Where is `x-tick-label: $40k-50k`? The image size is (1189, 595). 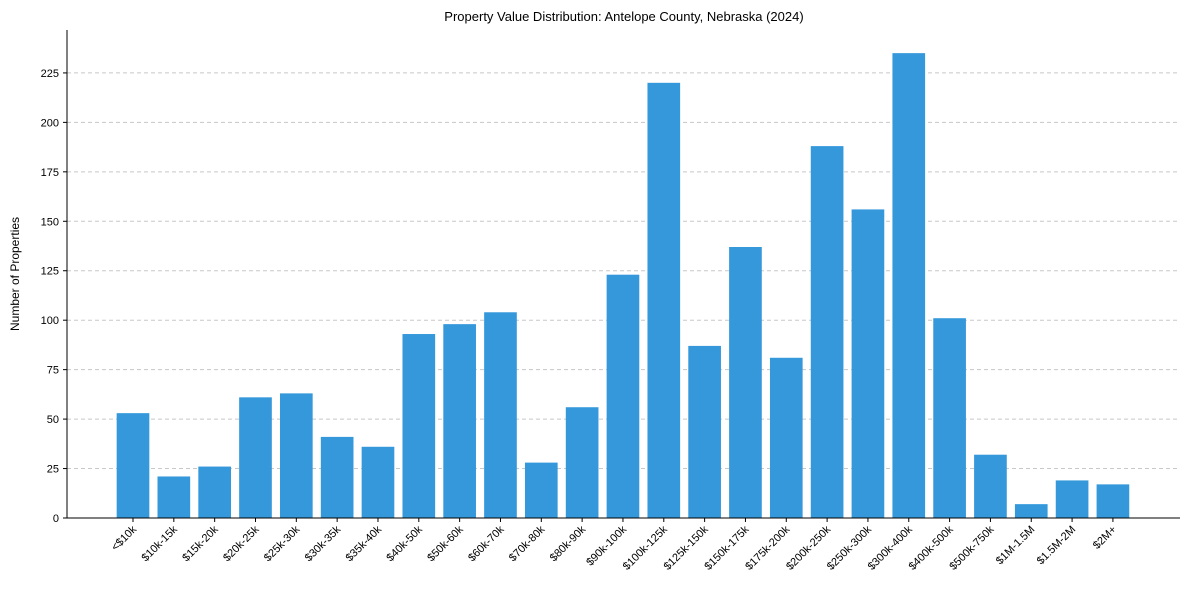 x-tick-label: $40k-50k is located at coordinates (404, 543).